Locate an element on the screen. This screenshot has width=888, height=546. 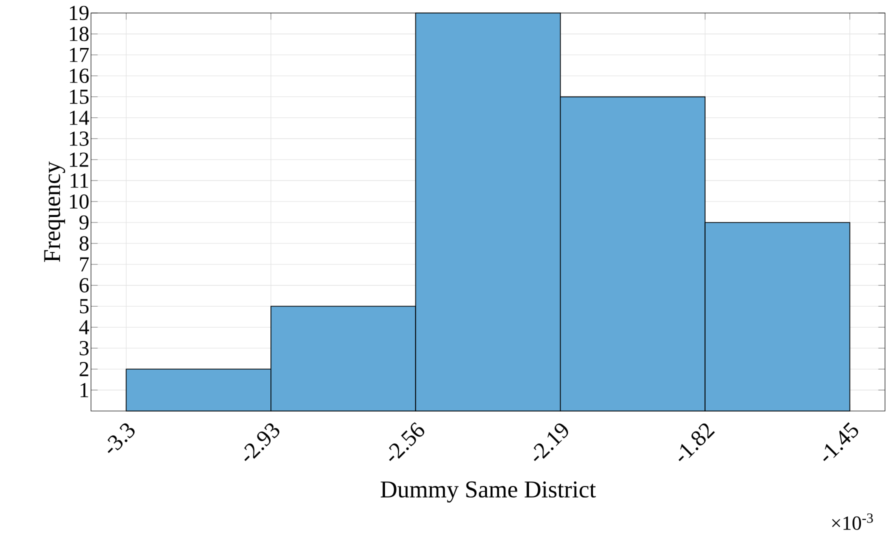
x-tick-label: -1.45 is located at coordinates (840, 442).